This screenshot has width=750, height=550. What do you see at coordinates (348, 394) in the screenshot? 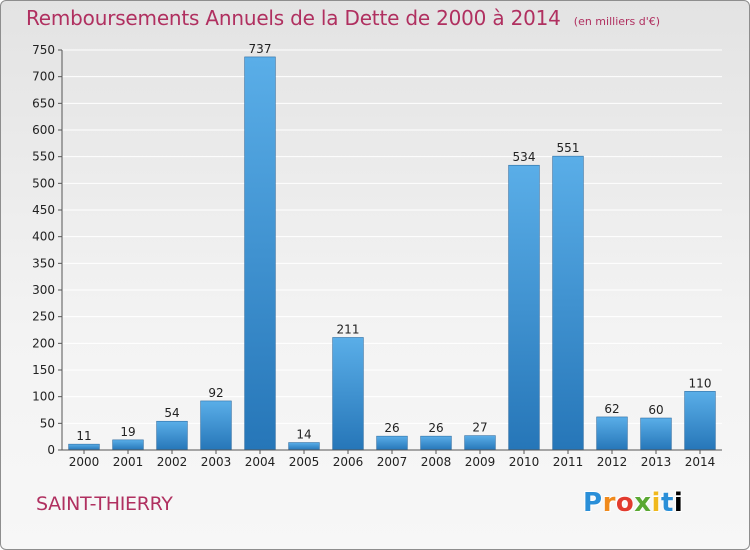
I see `bar-2006` at bounding box center [348, 394].